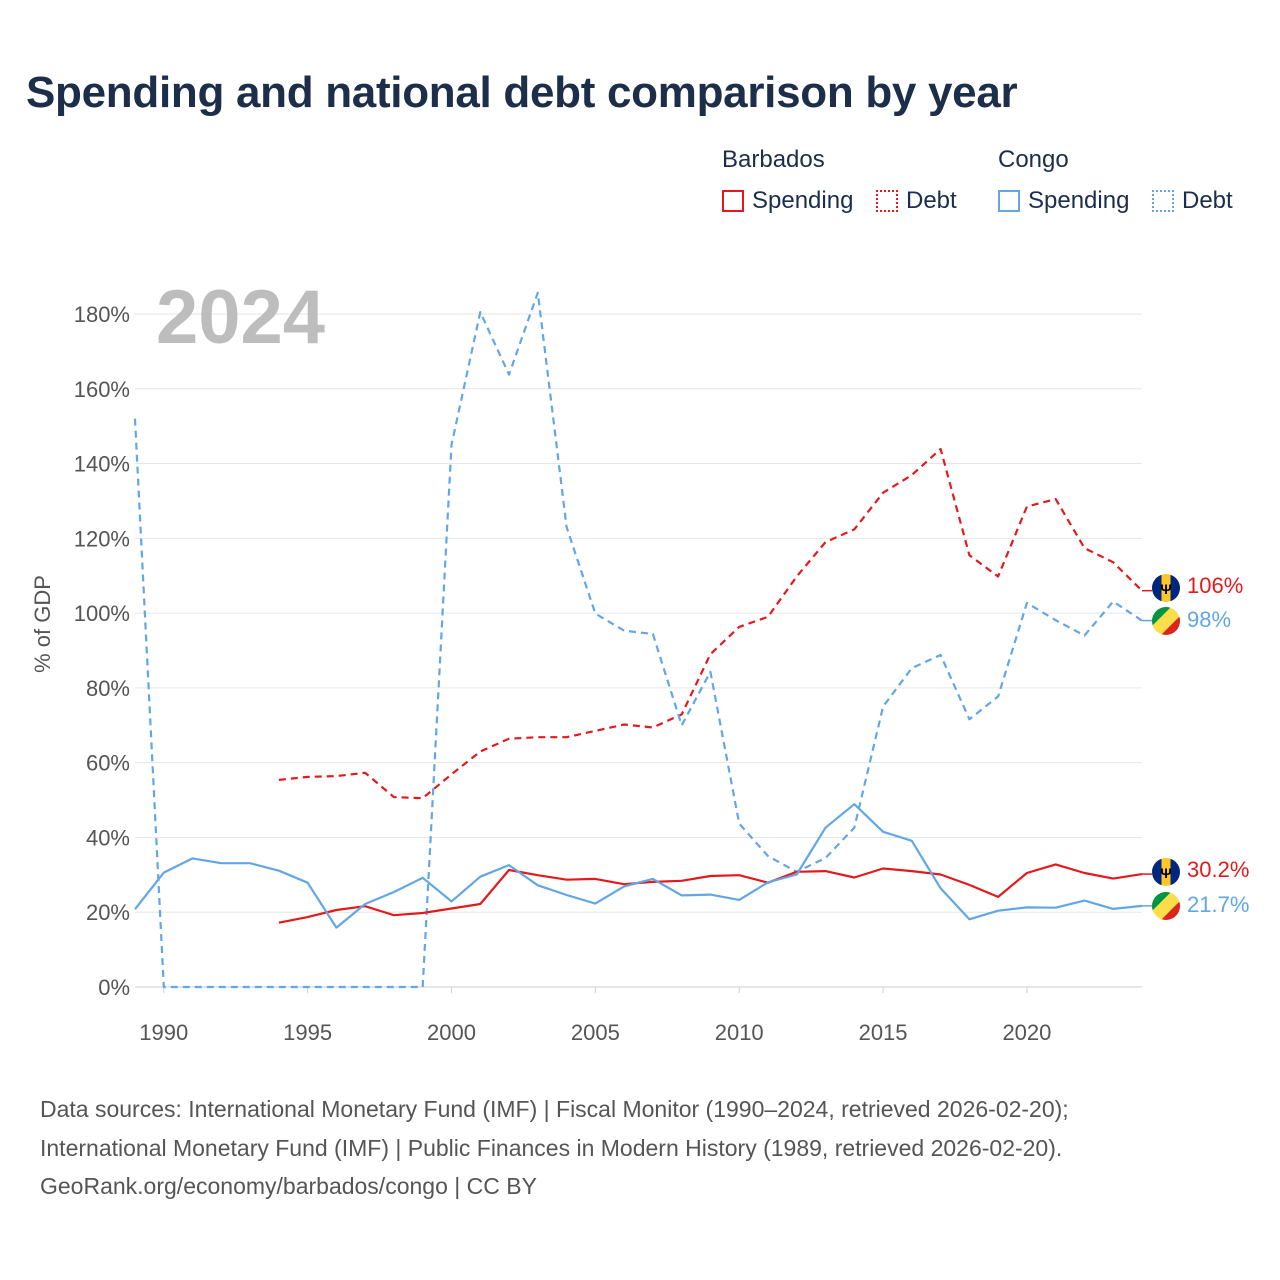  What do you see at coordinates (240, 317) in the screenshot?
I see `year-watermark: 2024` at bounding box center [240, 317].